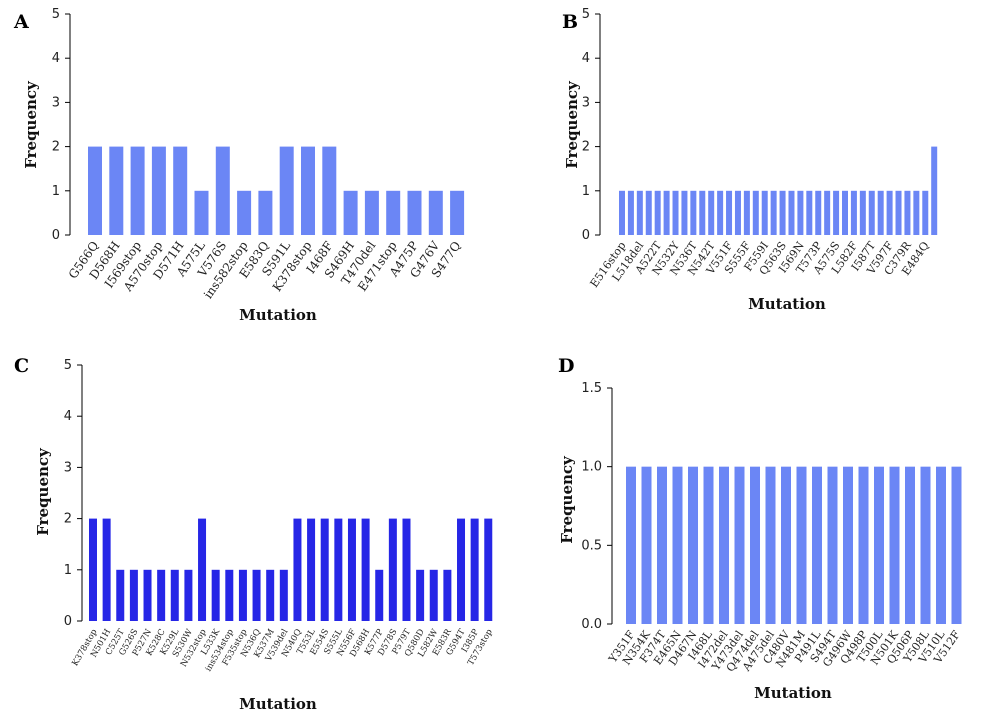 The height and width of the screenshot is (719, 1000). I want to click on panel-d-ytick-label: 0.5, so click(591, 545).